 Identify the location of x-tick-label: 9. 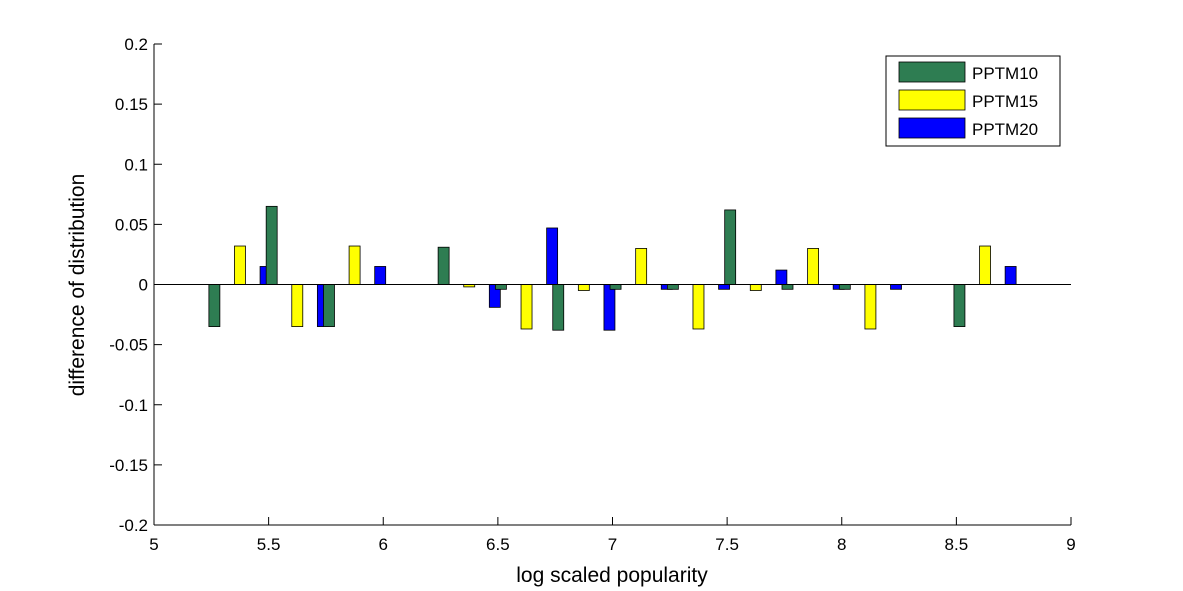
(1070, 544).